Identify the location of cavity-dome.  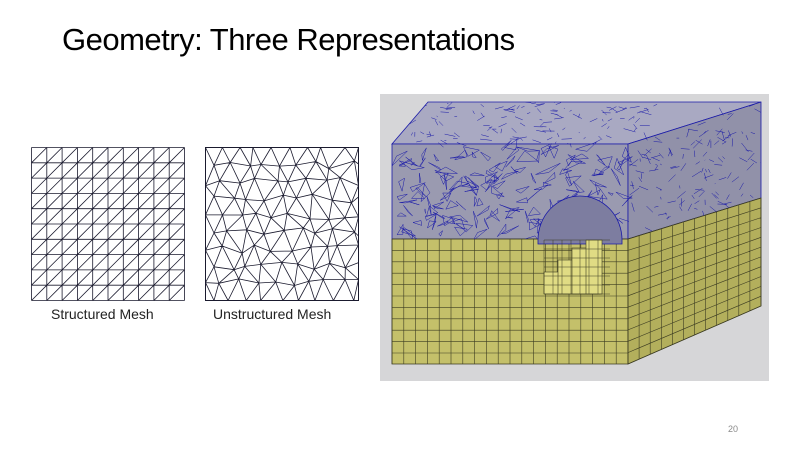
(580, 220).